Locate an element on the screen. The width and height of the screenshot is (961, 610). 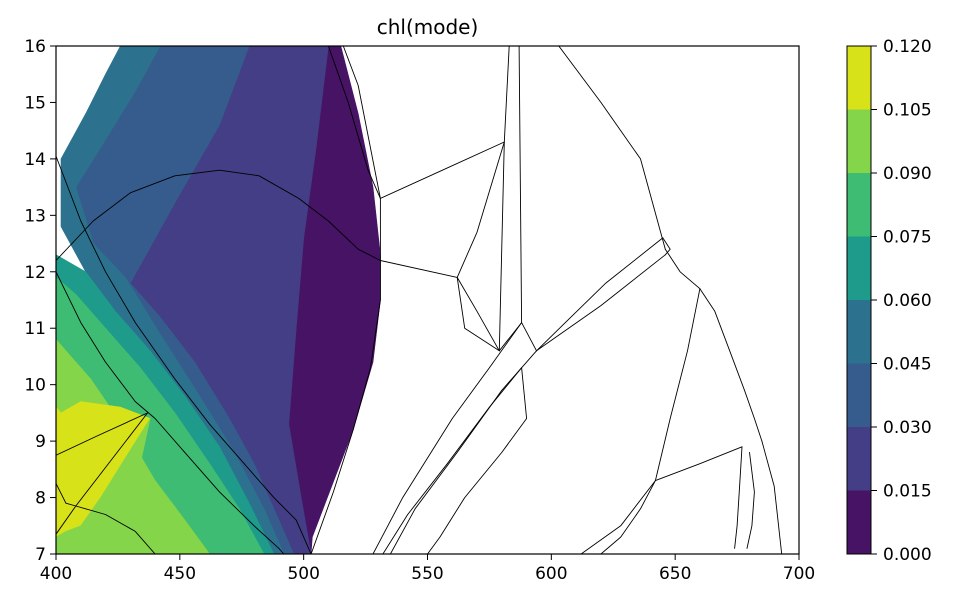
colorbar-tick-label-6: 0.090 is located at coordinates (907, 174).